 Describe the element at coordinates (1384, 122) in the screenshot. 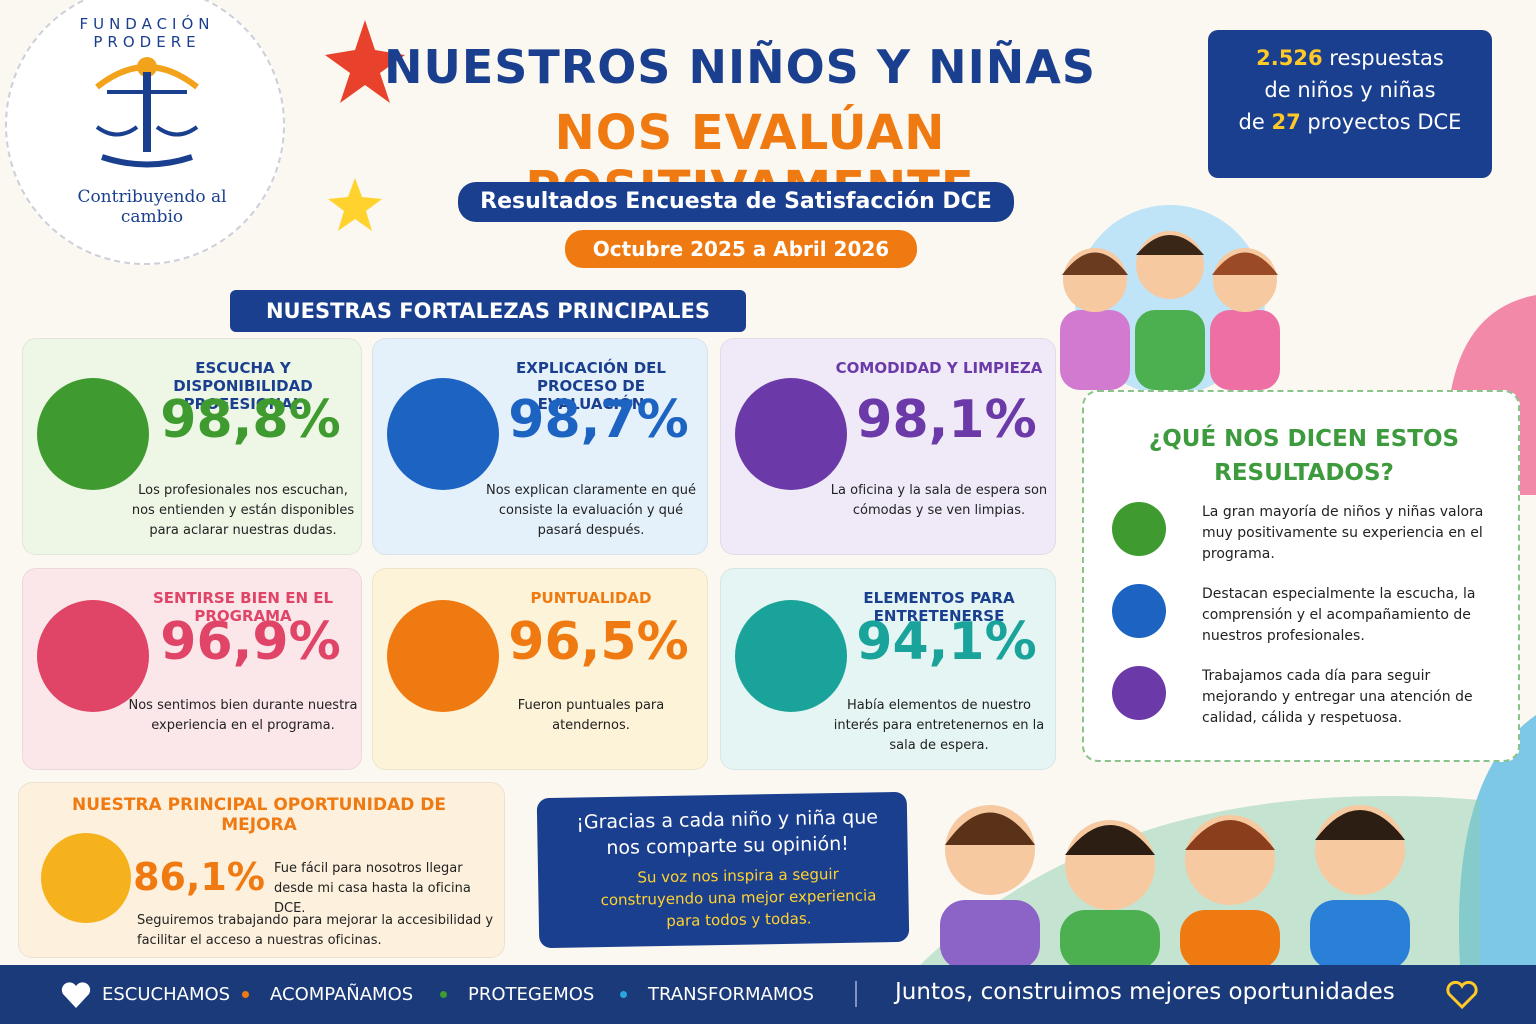

I see `projects-label: proyectos DCE` at that location.